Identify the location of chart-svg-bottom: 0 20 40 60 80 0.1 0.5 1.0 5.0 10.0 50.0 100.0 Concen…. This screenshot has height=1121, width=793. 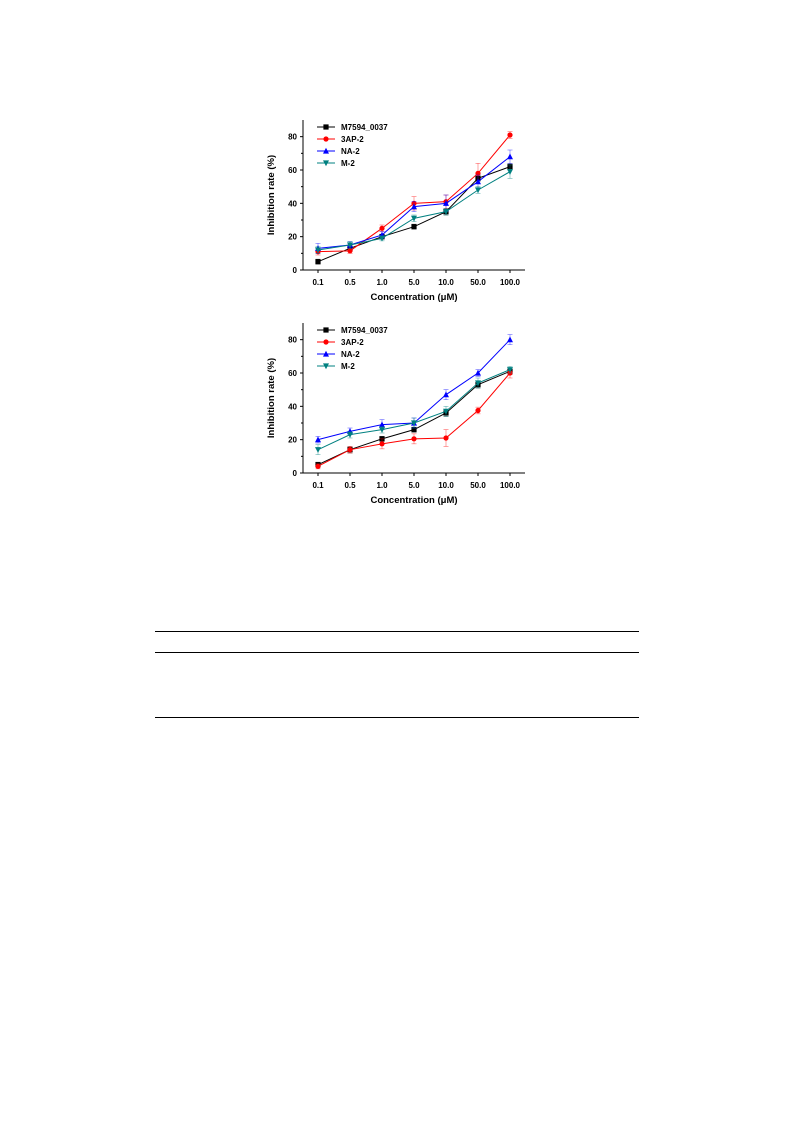
(395, 414).